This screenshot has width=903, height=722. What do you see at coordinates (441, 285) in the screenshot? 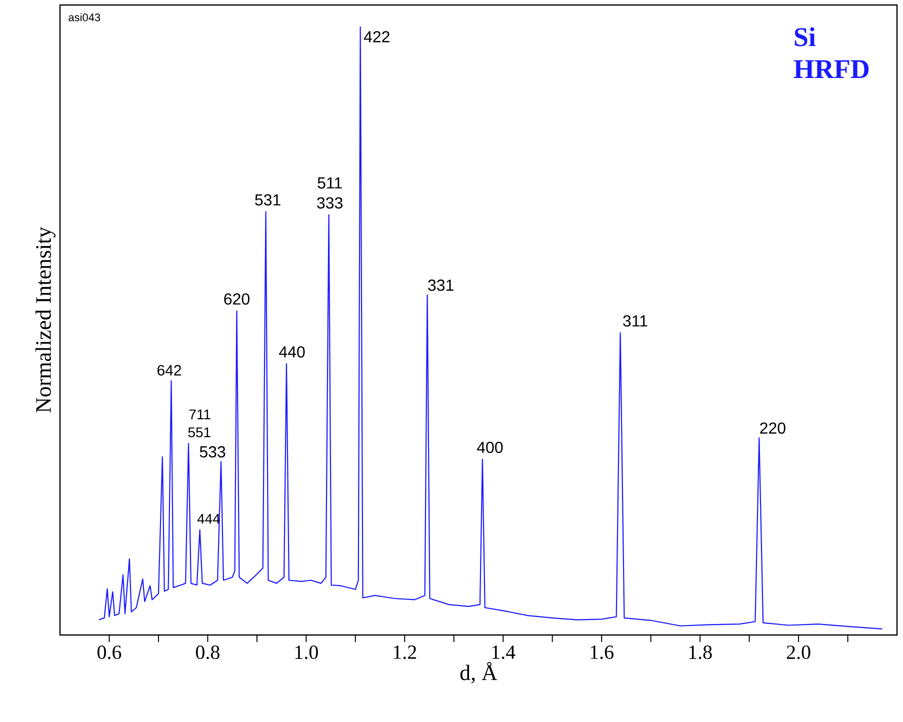
I see `annotation: 331` at bounding box center [441, 285].